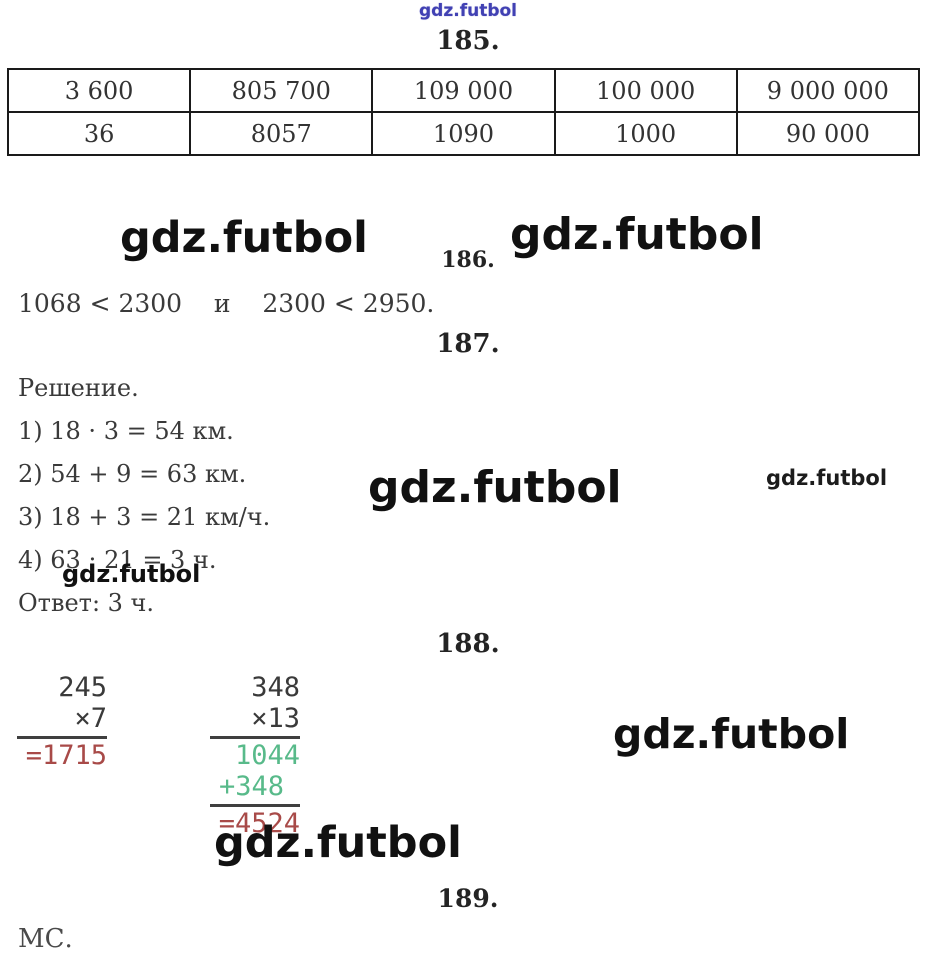 This screenshot has width=936, height=966. Describe the element at coordinates (62, 721) in the screenshot. I see `column-multiplication-245x7: 245 ×7 =1715` at that location.